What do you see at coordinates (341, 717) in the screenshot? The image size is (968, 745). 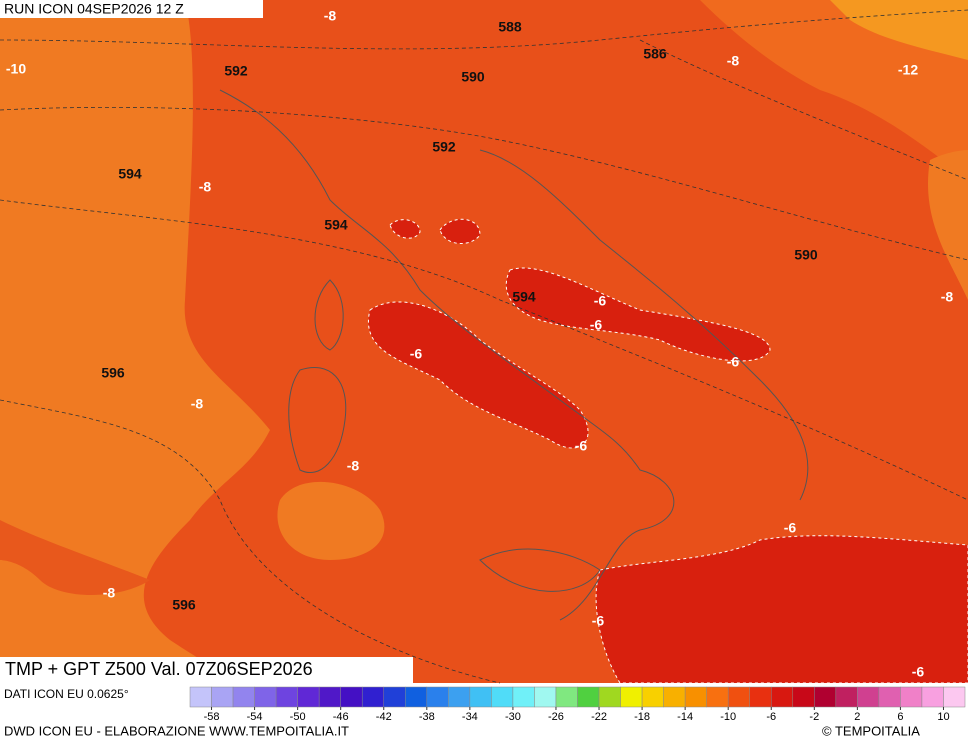 I see `legend-tick-label: -46` at bounding box center [341, 717].